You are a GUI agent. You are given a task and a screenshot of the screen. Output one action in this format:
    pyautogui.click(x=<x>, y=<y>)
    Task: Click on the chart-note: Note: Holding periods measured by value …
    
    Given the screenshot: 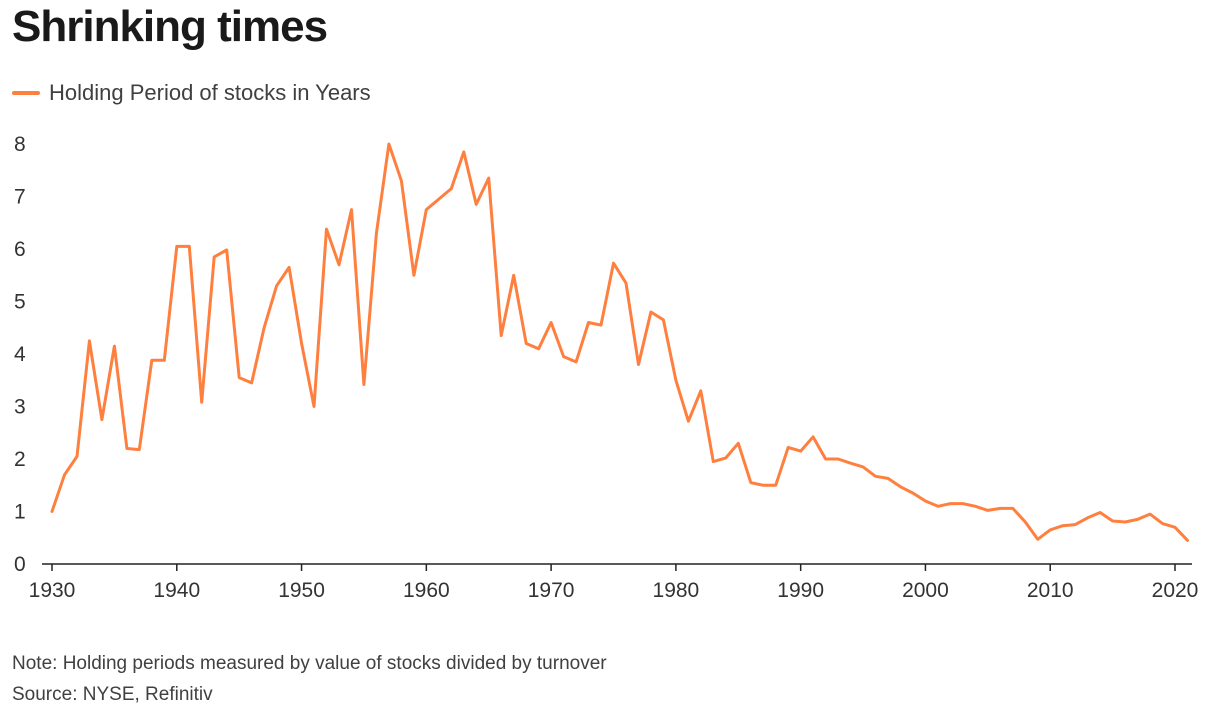 What is the action you would take?
    pyautogui.click(x=309, y=663)
    